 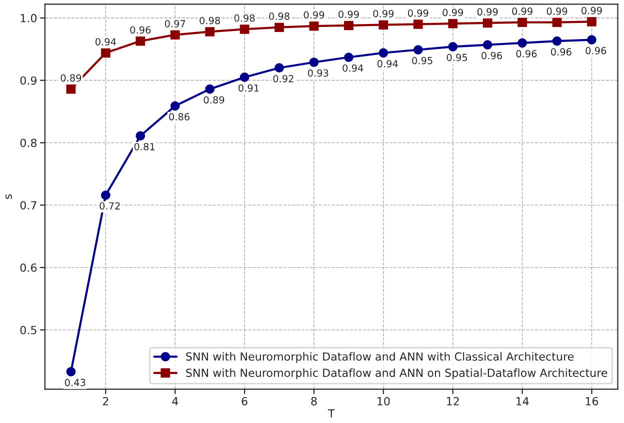 I want to click on y-tick-label: 0.8, so click(x=28, y=143).